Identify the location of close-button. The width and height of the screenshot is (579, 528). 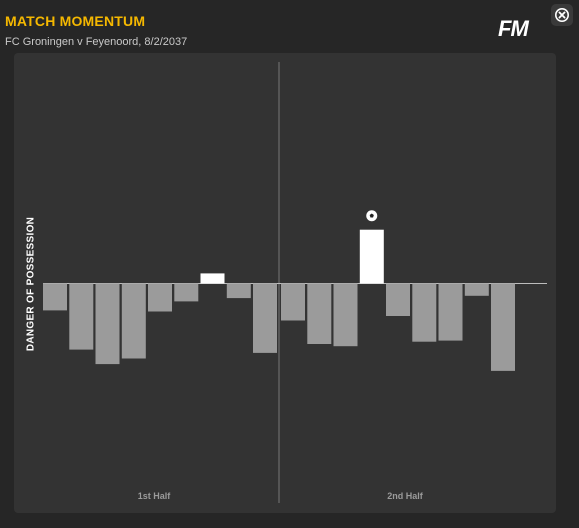
(562, 15).